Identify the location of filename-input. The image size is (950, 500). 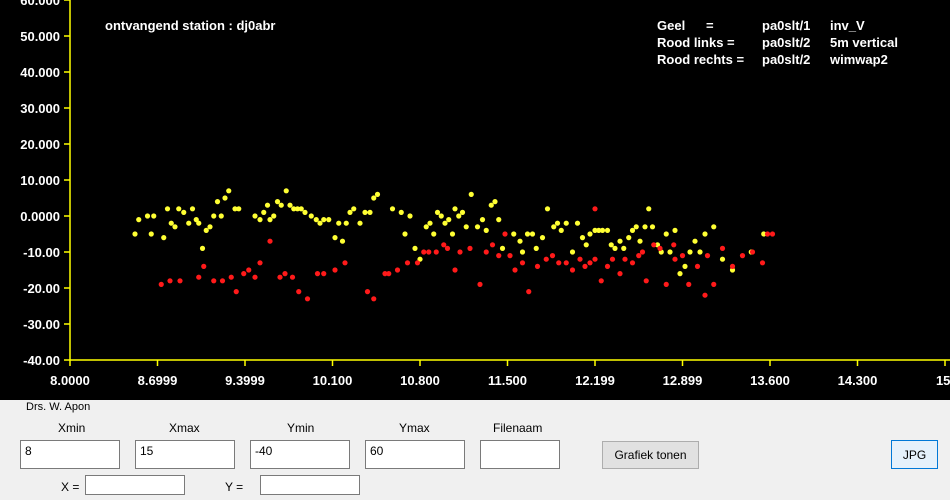
(520, 454).